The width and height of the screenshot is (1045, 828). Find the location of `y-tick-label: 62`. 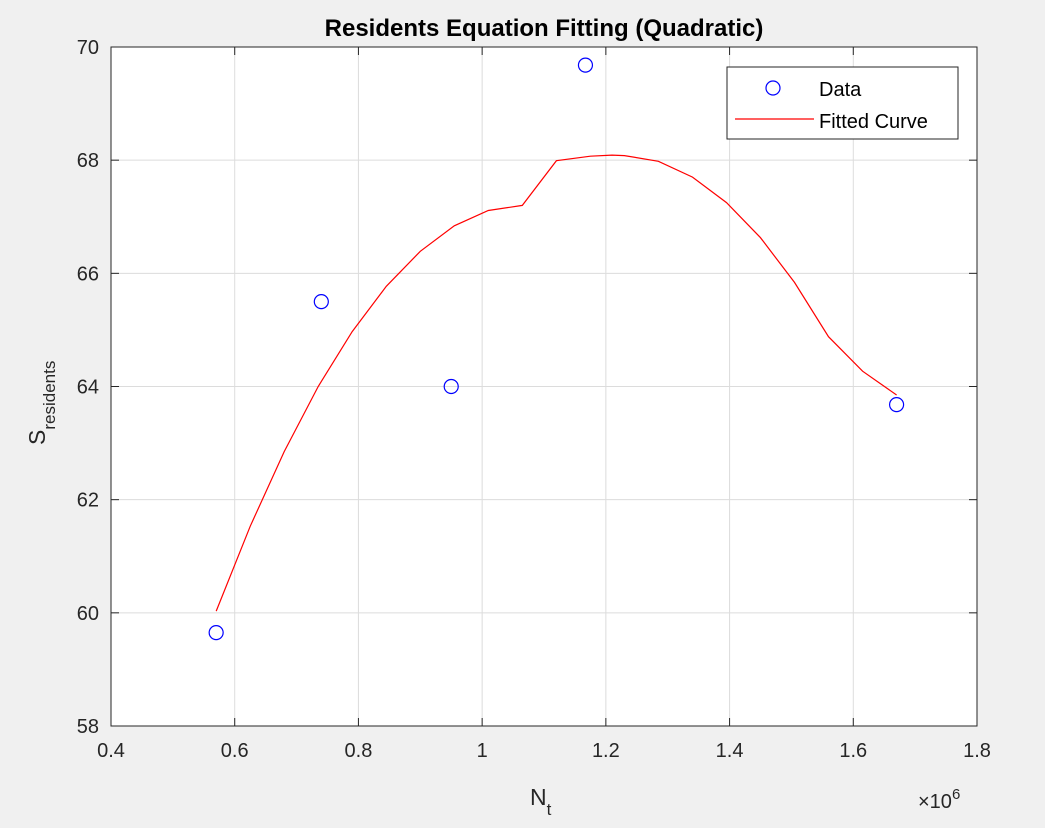

y-tick-label: 62 is located at coordinates (88, 501).